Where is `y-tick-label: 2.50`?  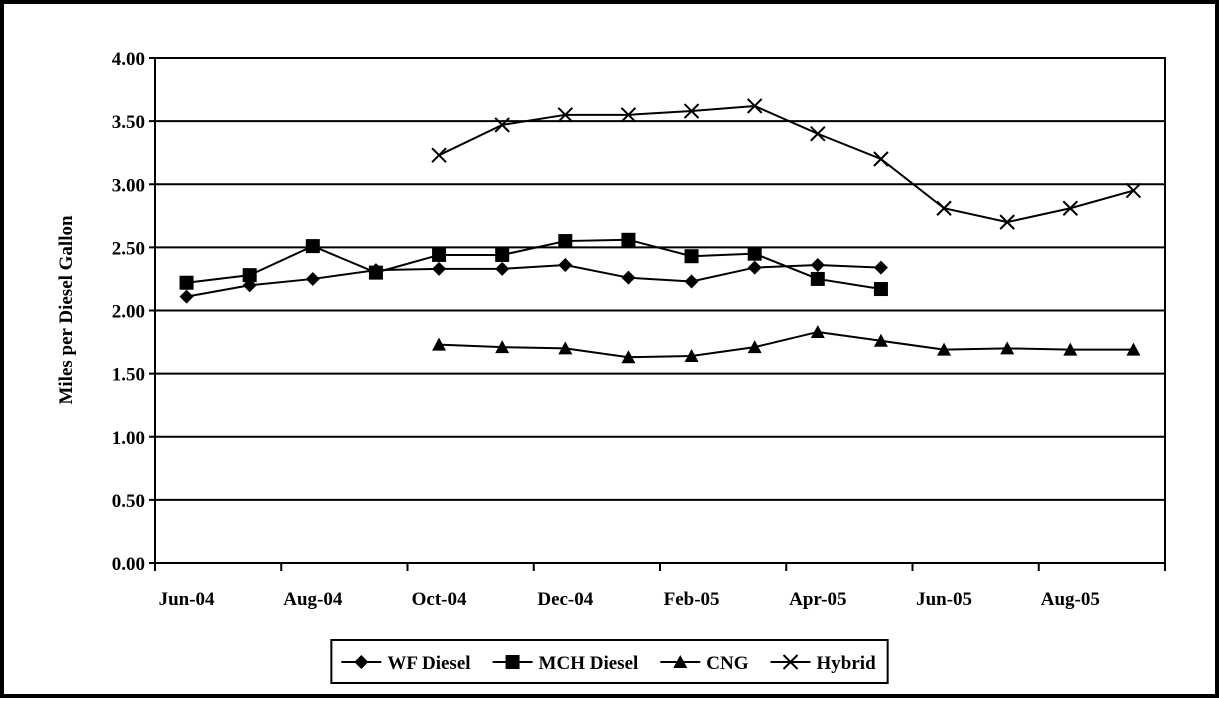
y-tick-label: 2.50 is located at coordinates (128, 248).